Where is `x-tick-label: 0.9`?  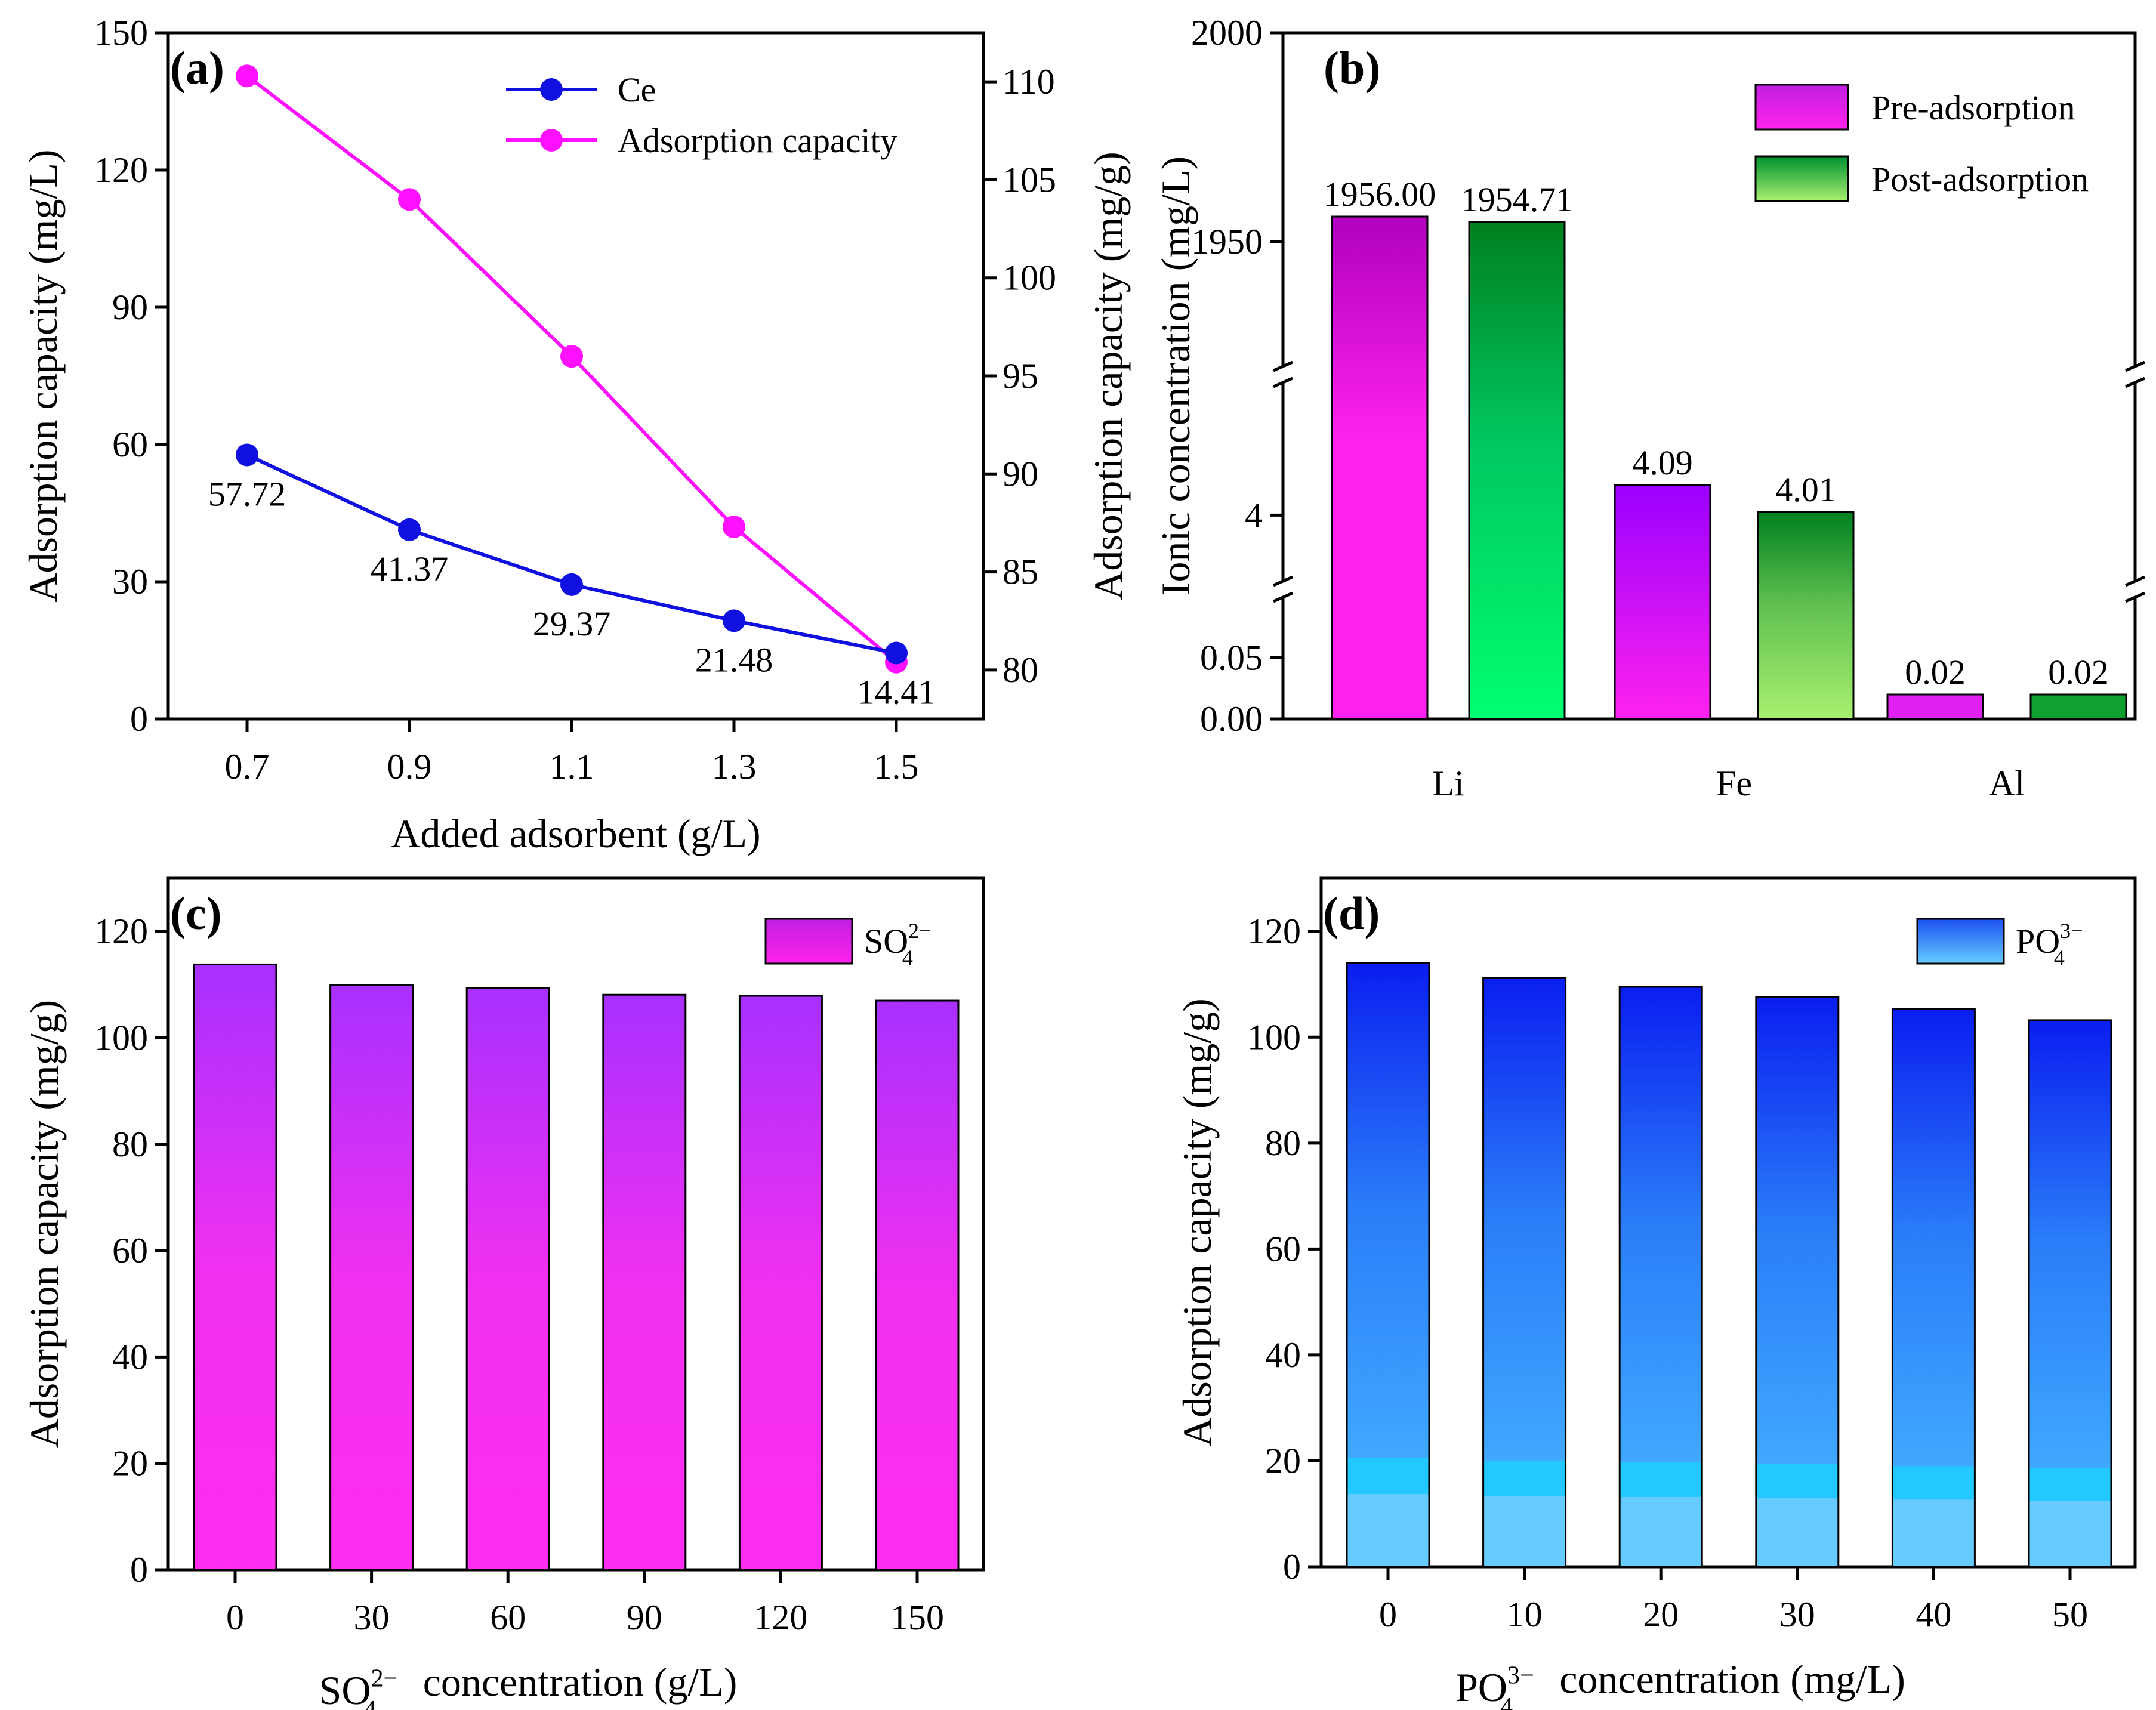
x-tick-label: 0.9 is located at coordinates (409, 766).